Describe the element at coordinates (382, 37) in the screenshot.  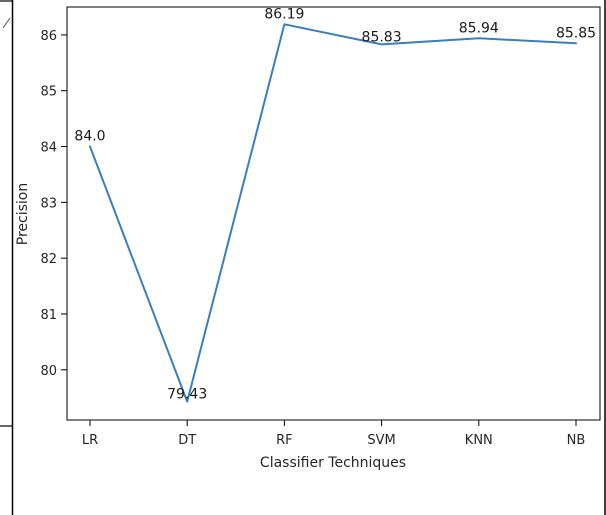
I see `data-label: 85.83` at that location.